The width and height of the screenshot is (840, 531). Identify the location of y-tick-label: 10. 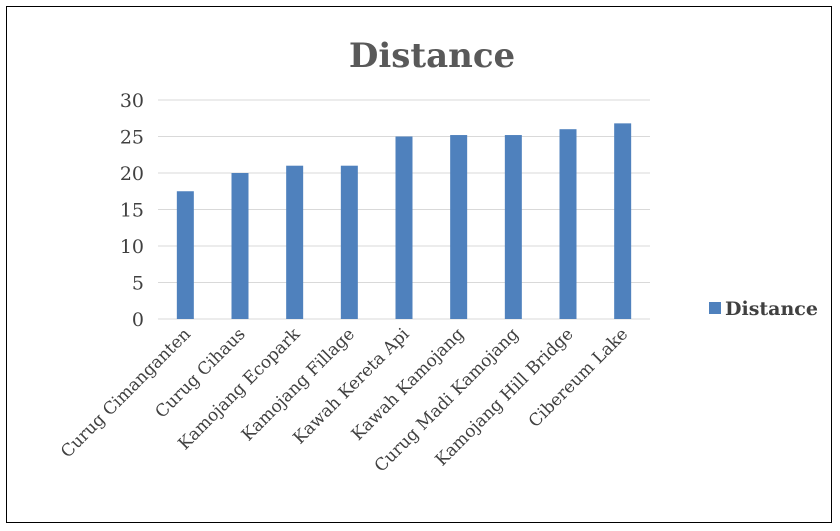
(132, 247).